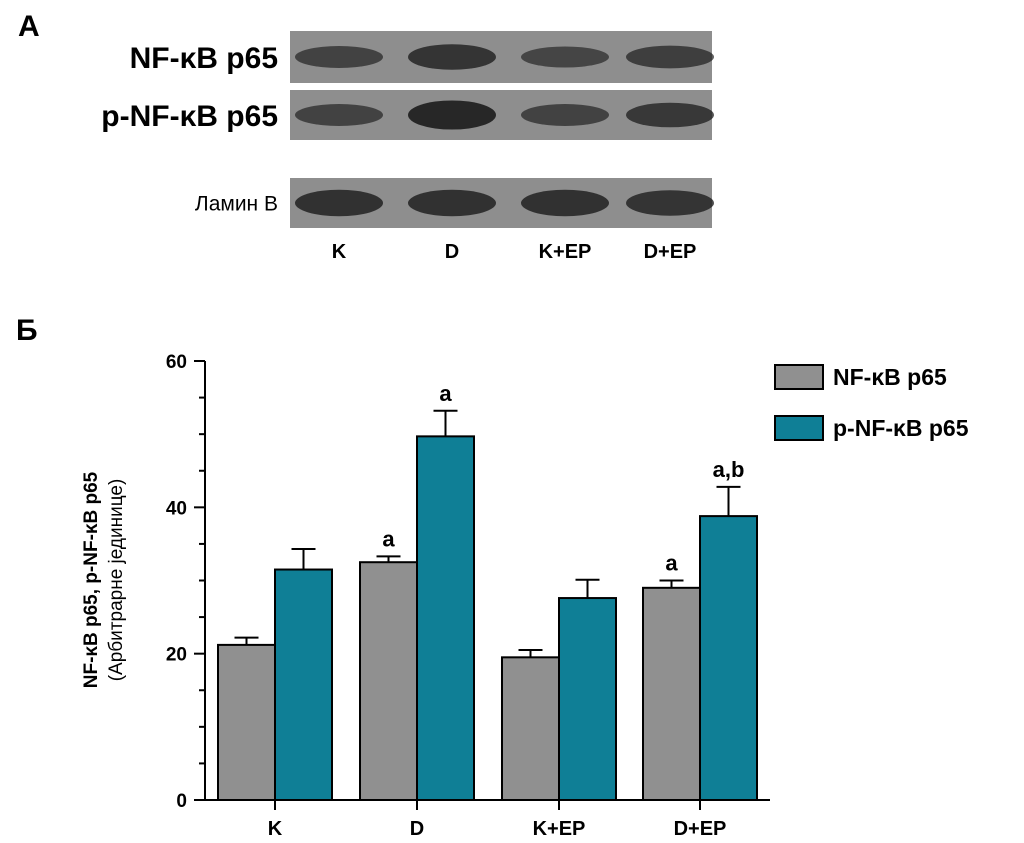 The width and height of the screenshot is (1024, 843). Describe the element at coordinates (670, 252) in the screenshot. I see `lane-label: D+EP` at that location.